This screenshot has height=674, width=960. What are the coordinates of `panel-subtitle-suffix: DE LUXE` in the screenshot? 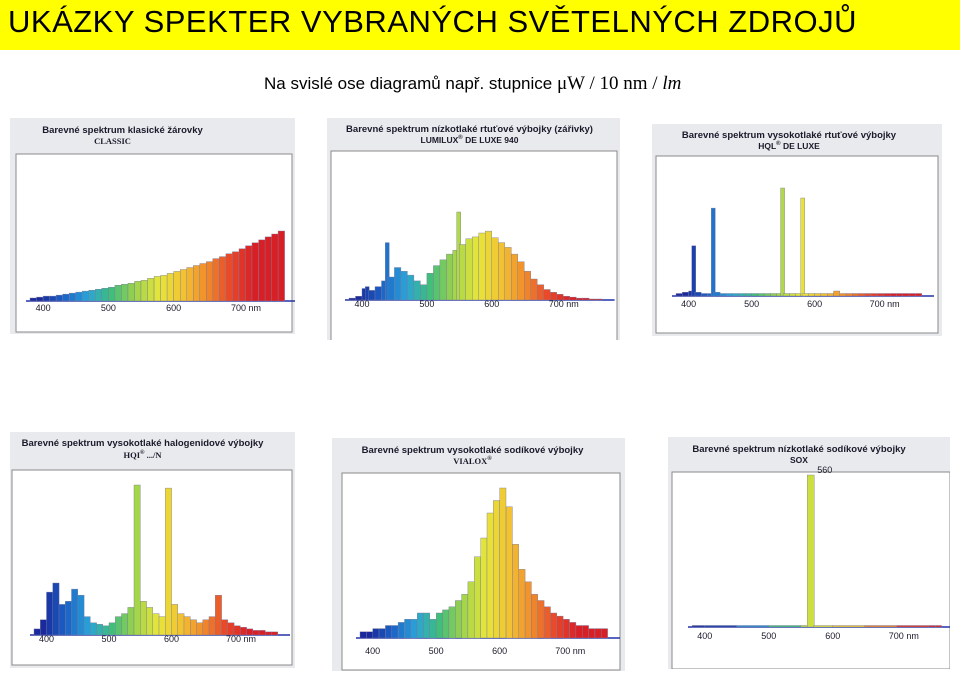 It's located at (800, 146).